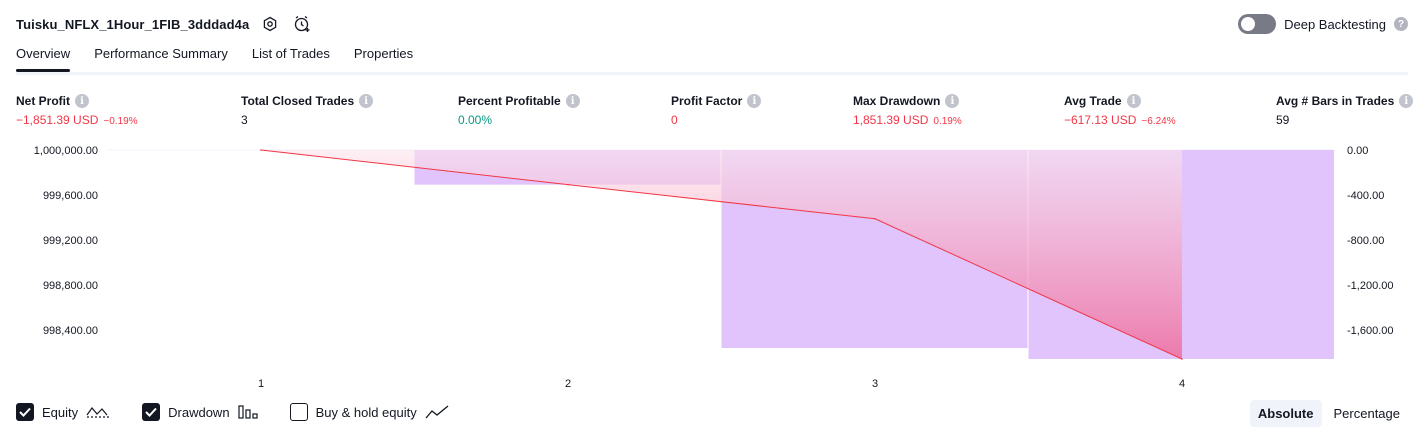  I want to click on metric-label: Avg Trade, so click(1093, 101).